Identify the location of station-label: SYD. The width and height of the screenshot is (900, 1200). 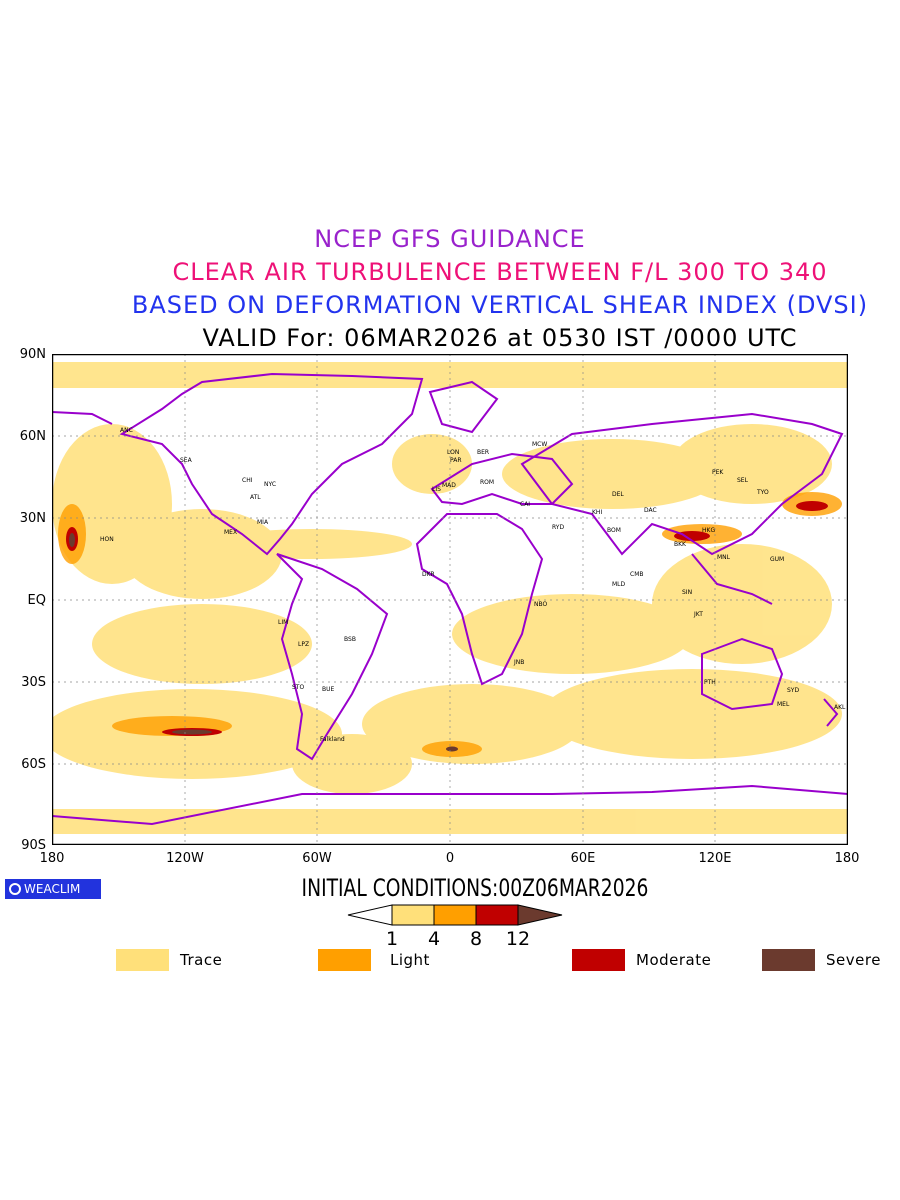
(793, 690).